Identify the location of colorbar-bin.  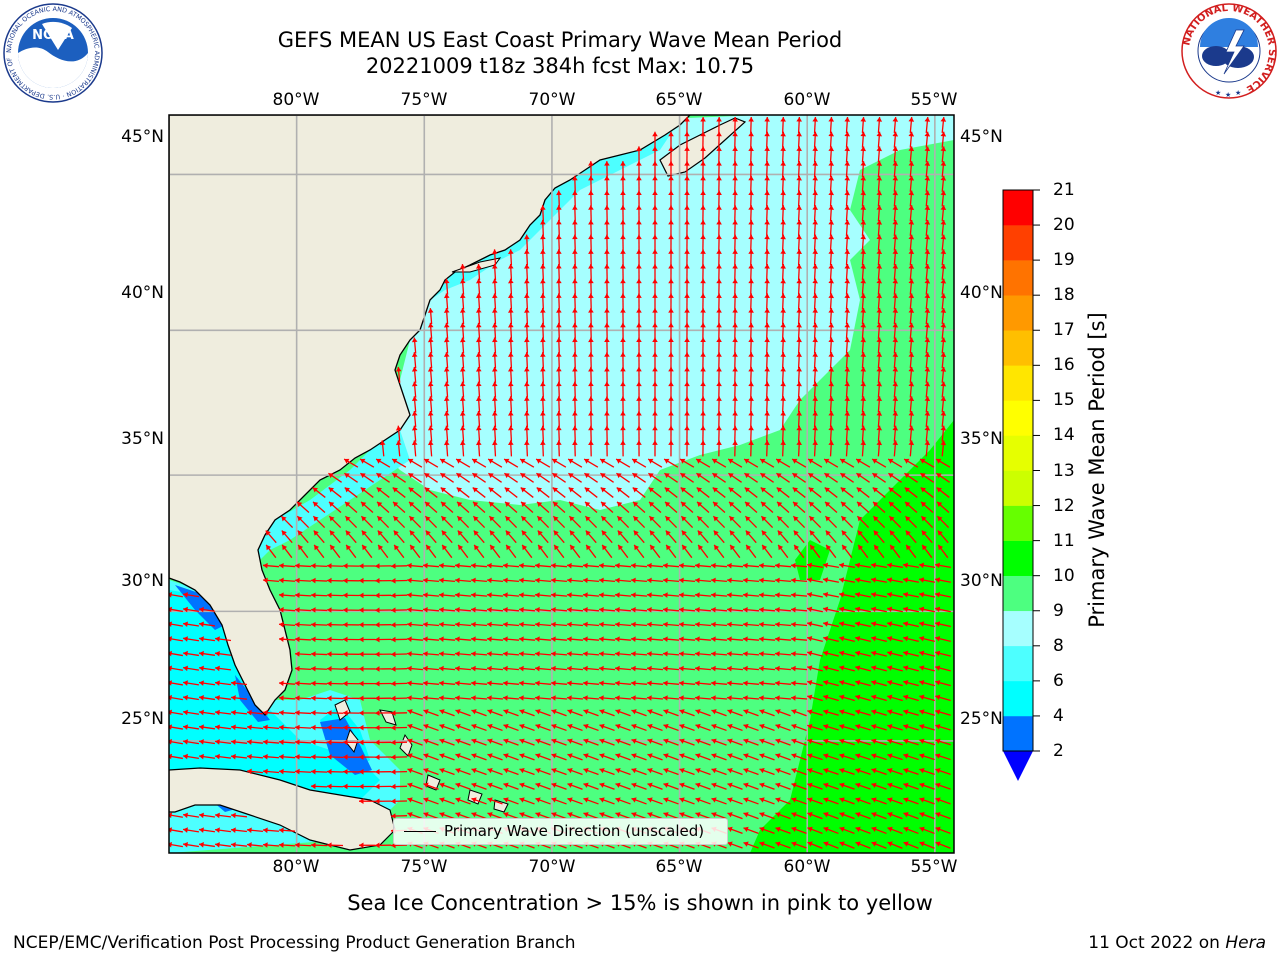
(1018, 733).